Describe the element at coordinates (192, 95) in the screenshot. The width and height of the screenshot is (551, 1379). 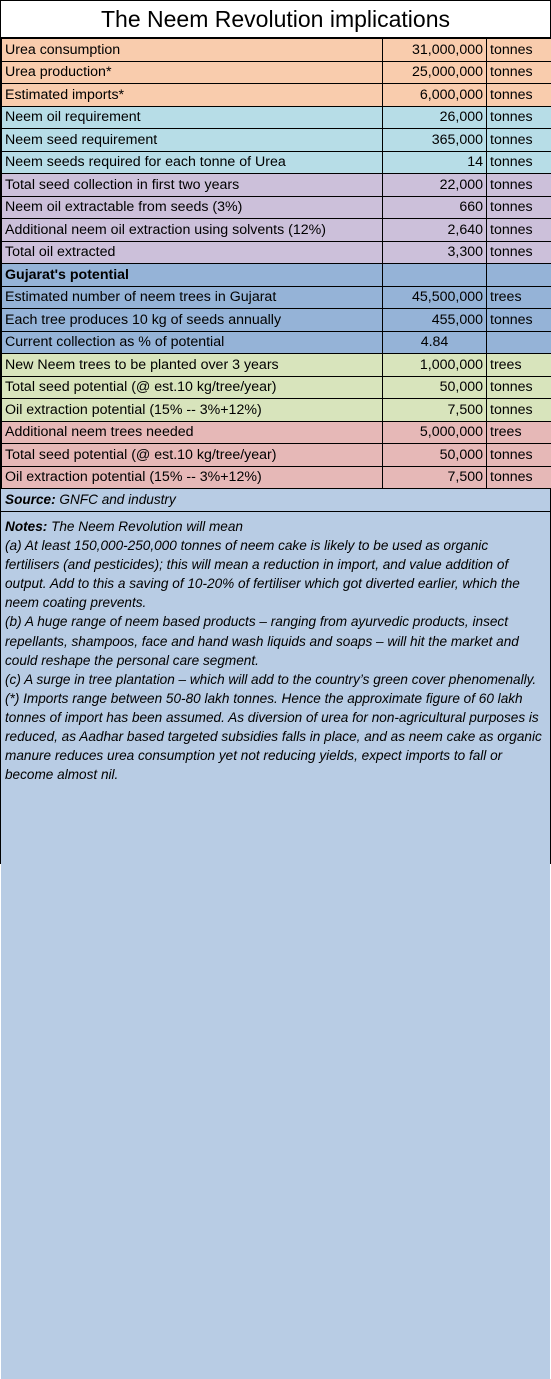
I see `row-label: Estimated imports*` at that location.